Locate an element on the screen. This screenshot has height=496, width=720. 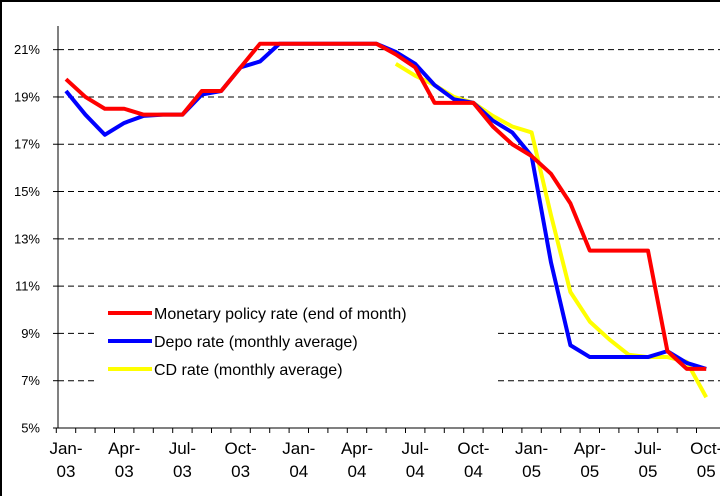
x-tick-label: Jul- 05 is located at coordinates (647, 460).